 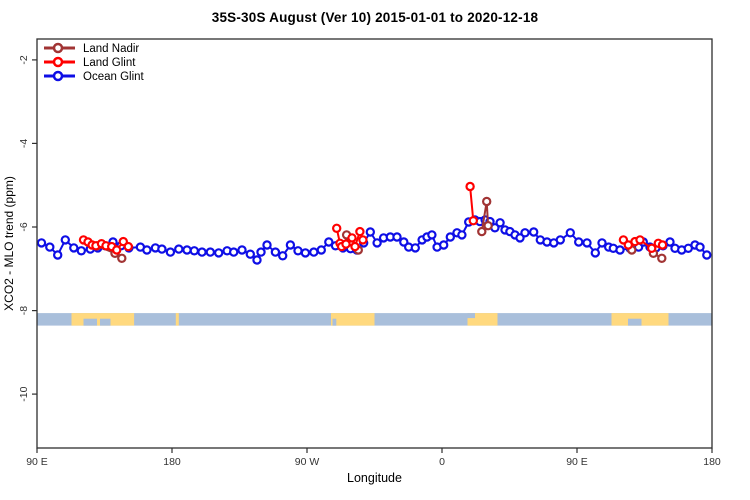 What do you see at coordinates (24, 226) in the screenshot?
I see `y-tick-label: -6` at bounding box center [24, 226].